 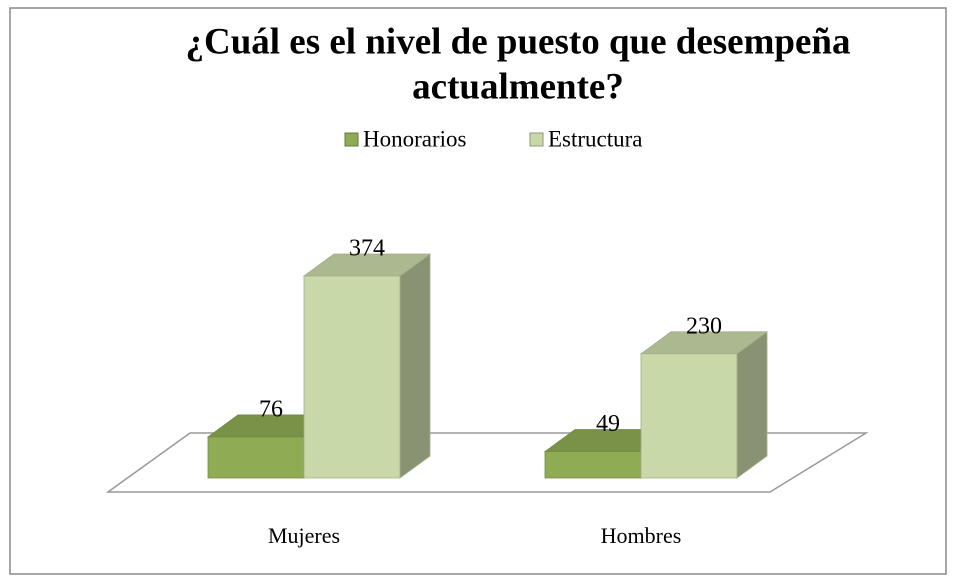 What do you see at coordinates (367, 249) in the screenshot?
I see `data-label: 374` at bounding box center [367, 249].